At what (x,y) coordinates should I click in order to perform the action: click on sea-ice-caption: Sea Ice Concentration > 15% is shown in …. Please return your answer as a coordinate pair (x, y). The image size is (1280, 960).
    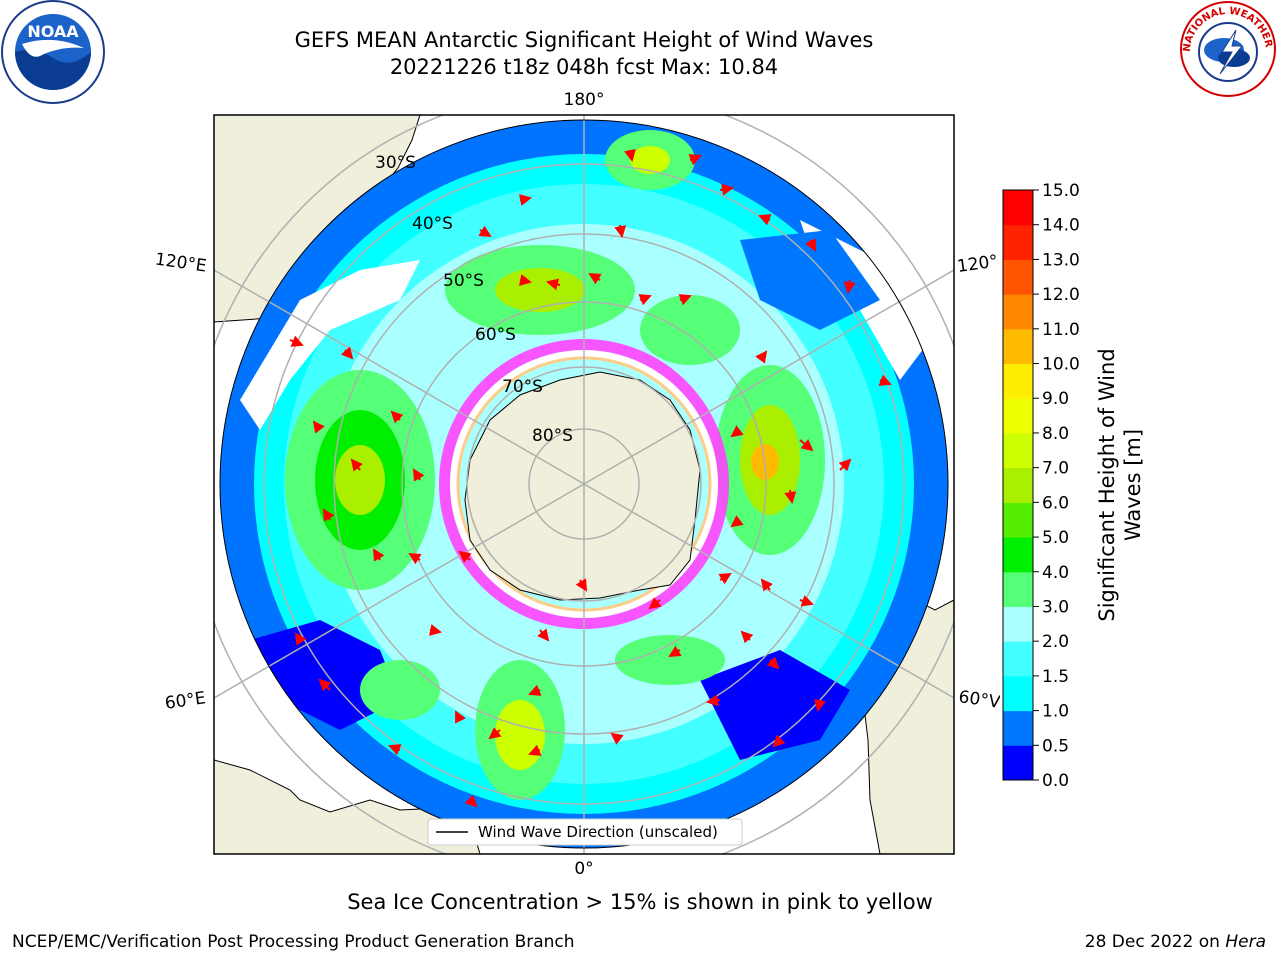
    Looking at the image, I should click on (640, 902).